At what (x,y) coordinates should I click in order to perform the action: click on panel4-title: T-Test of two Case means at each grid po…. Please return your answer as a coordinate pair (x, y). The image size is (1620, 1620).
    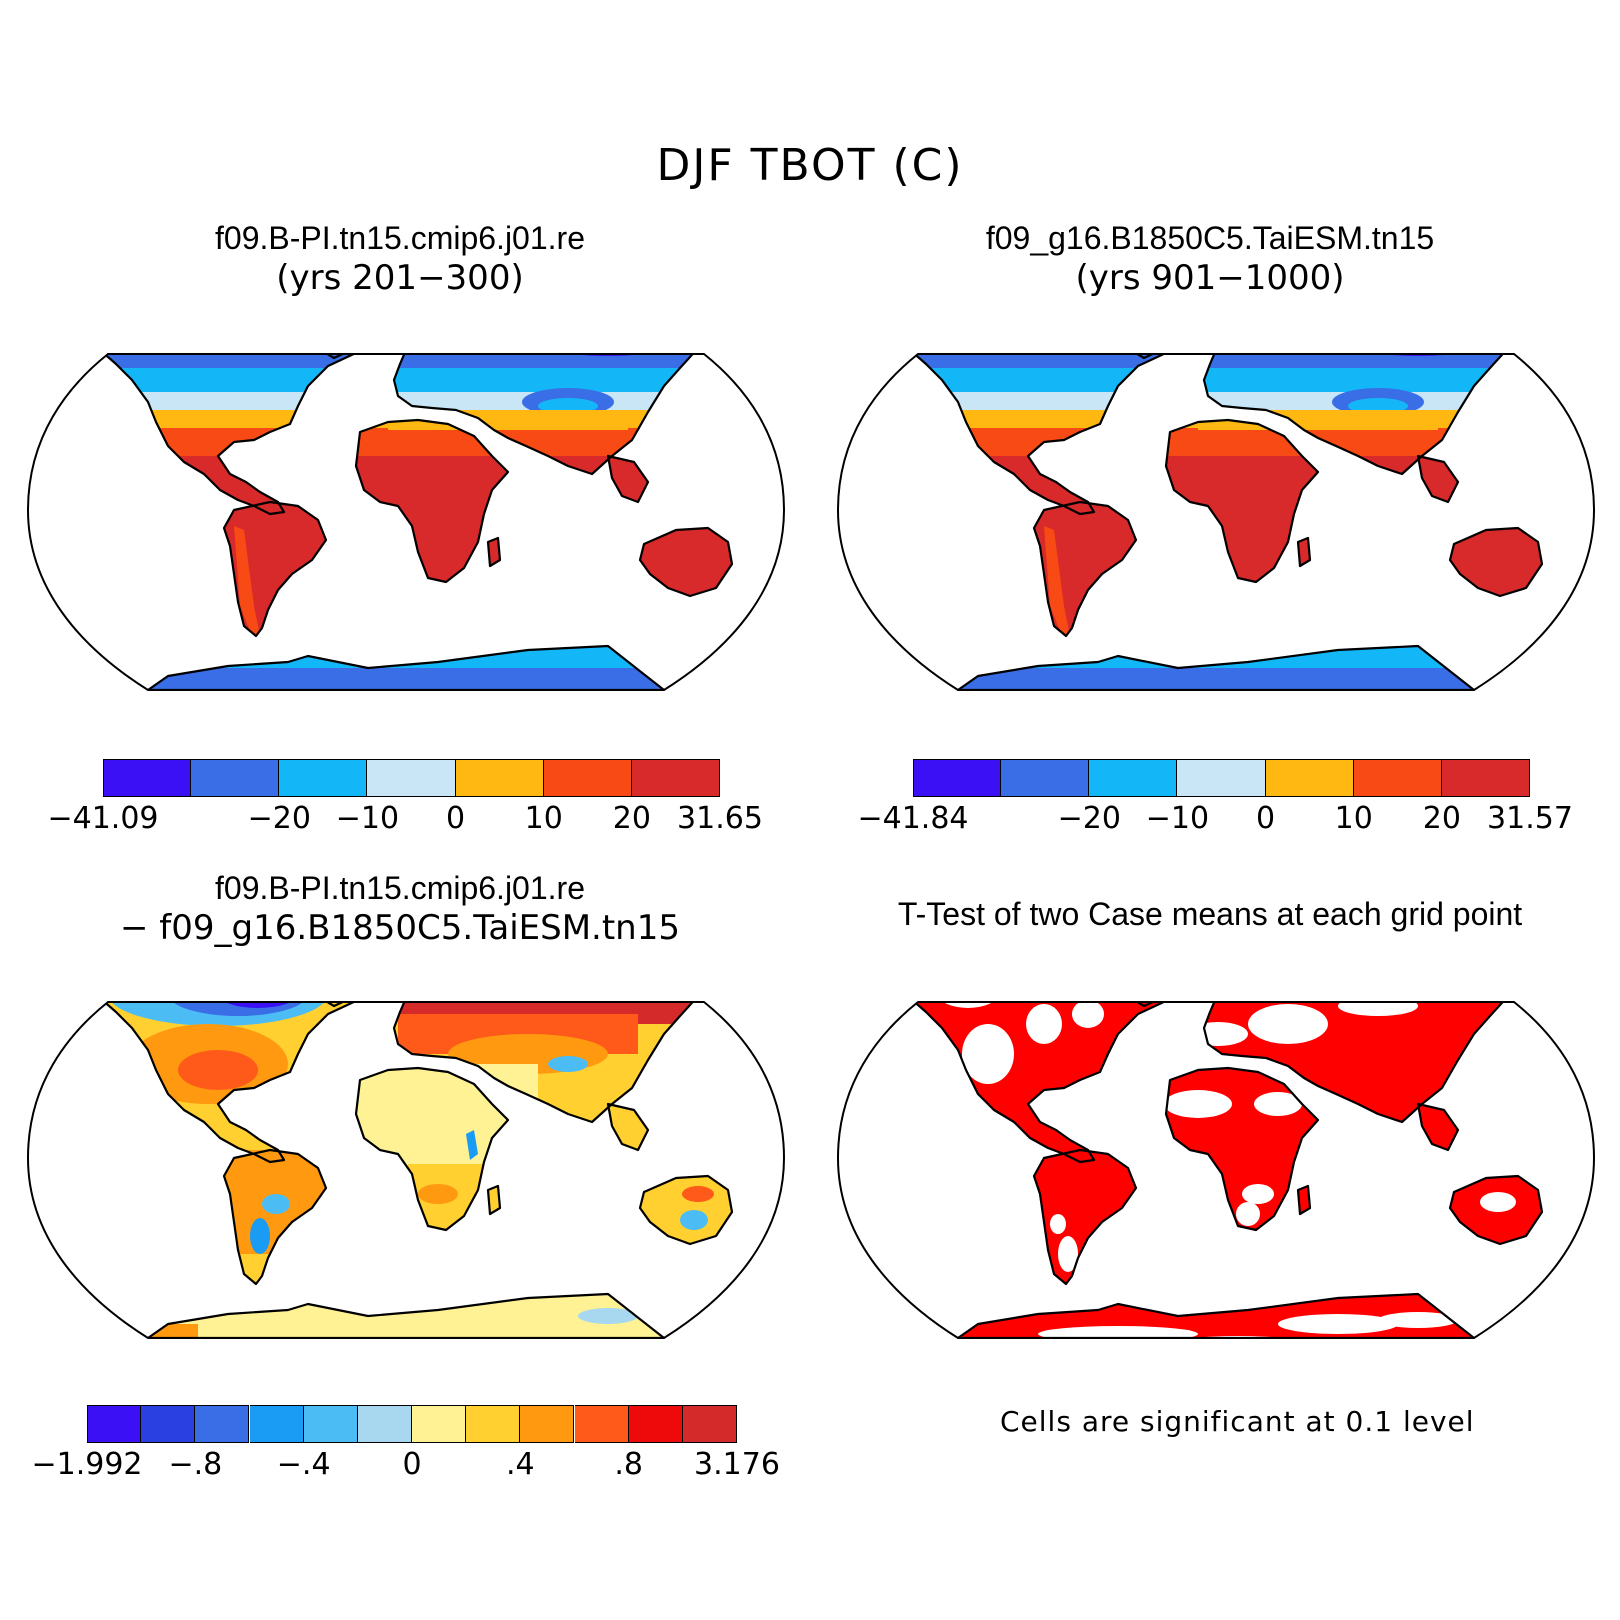
    Looking at the image, I should click on (1210, 914).